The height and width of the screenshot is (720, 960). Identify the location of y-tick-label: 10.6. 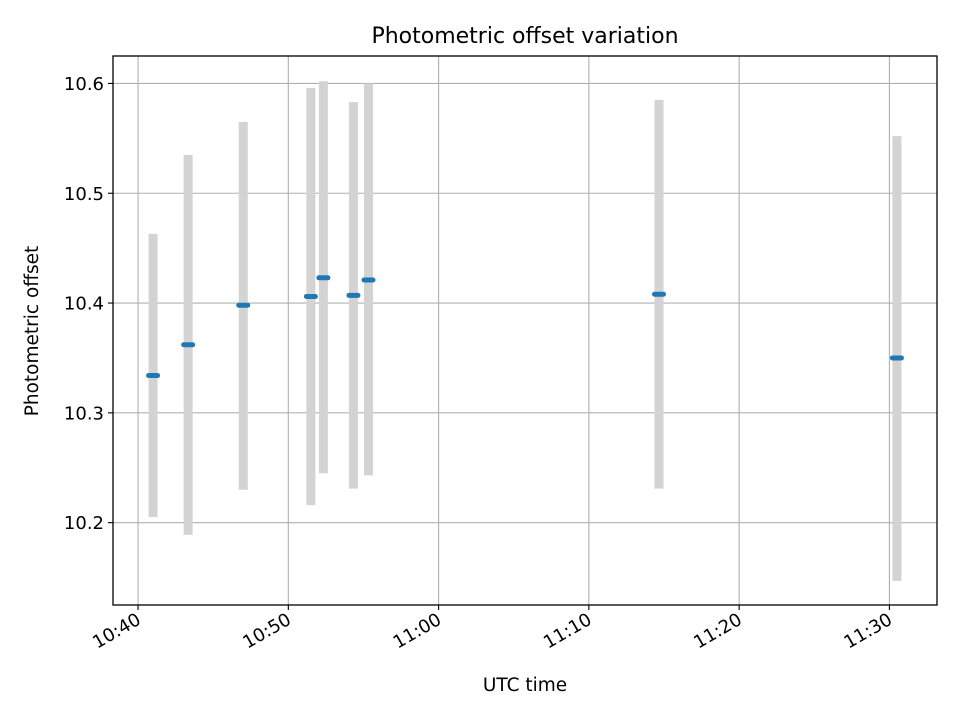
(84, 84).